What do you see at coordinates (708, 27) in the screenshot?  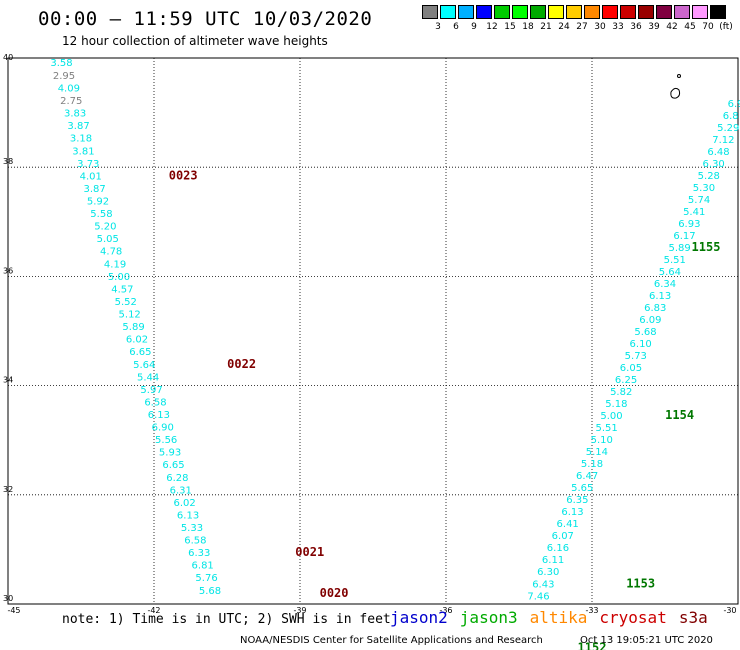 I see `color-scale-label: 70` at bounding box center [708, 27].